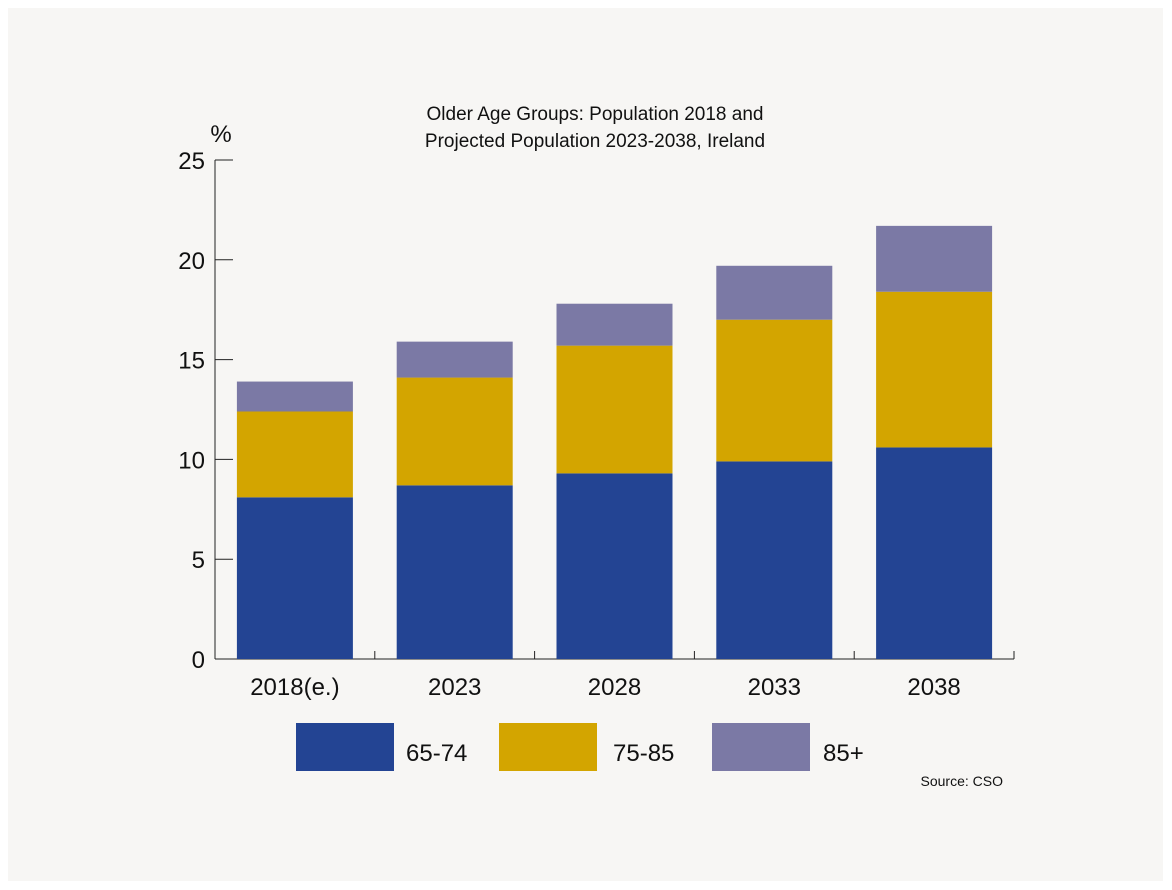 This screenshot has height=890, width=1172. I want to click on bar-75-85-2023, so click(454, 431).